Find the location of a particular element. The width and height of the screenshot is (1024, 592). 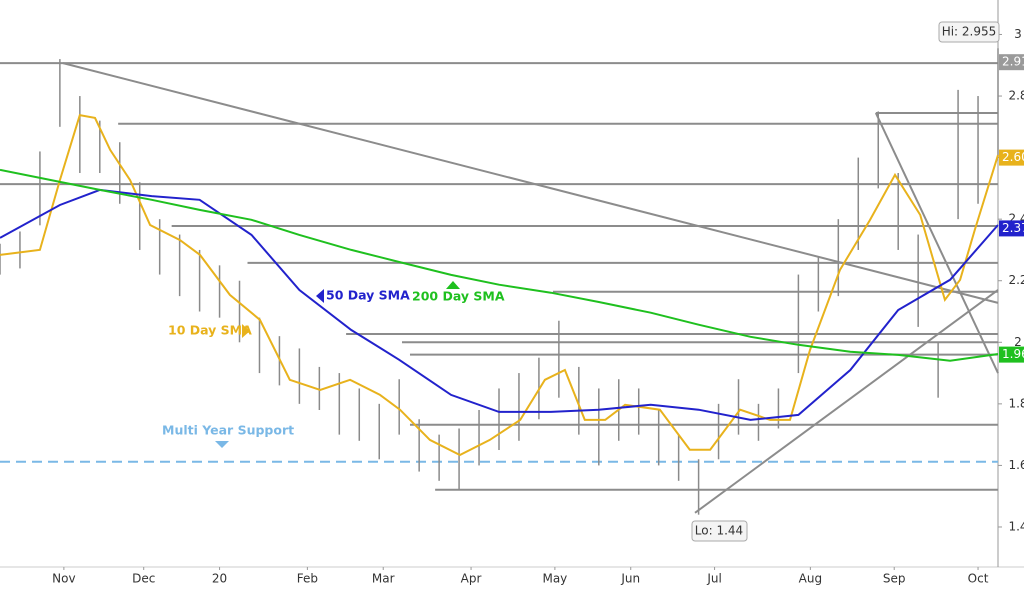

sma50-arrow is located at coordinates (320, 296).